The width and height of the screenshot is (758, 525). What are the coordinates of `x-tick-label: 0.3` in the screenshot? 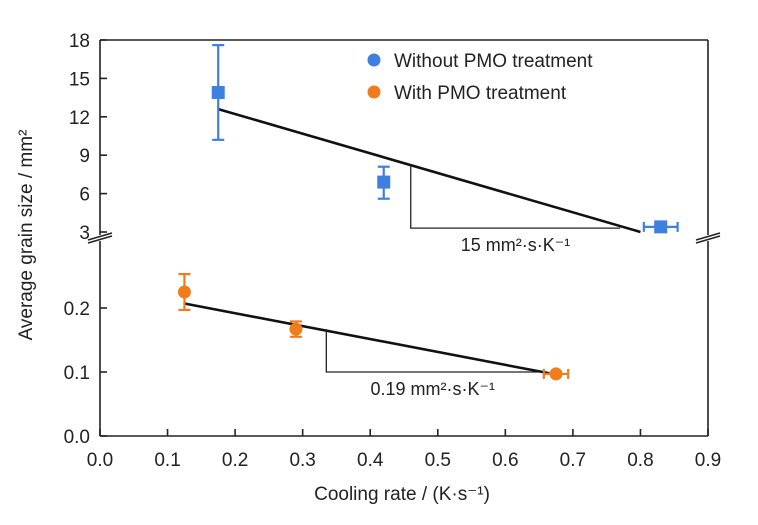 It's located at (302, 460).